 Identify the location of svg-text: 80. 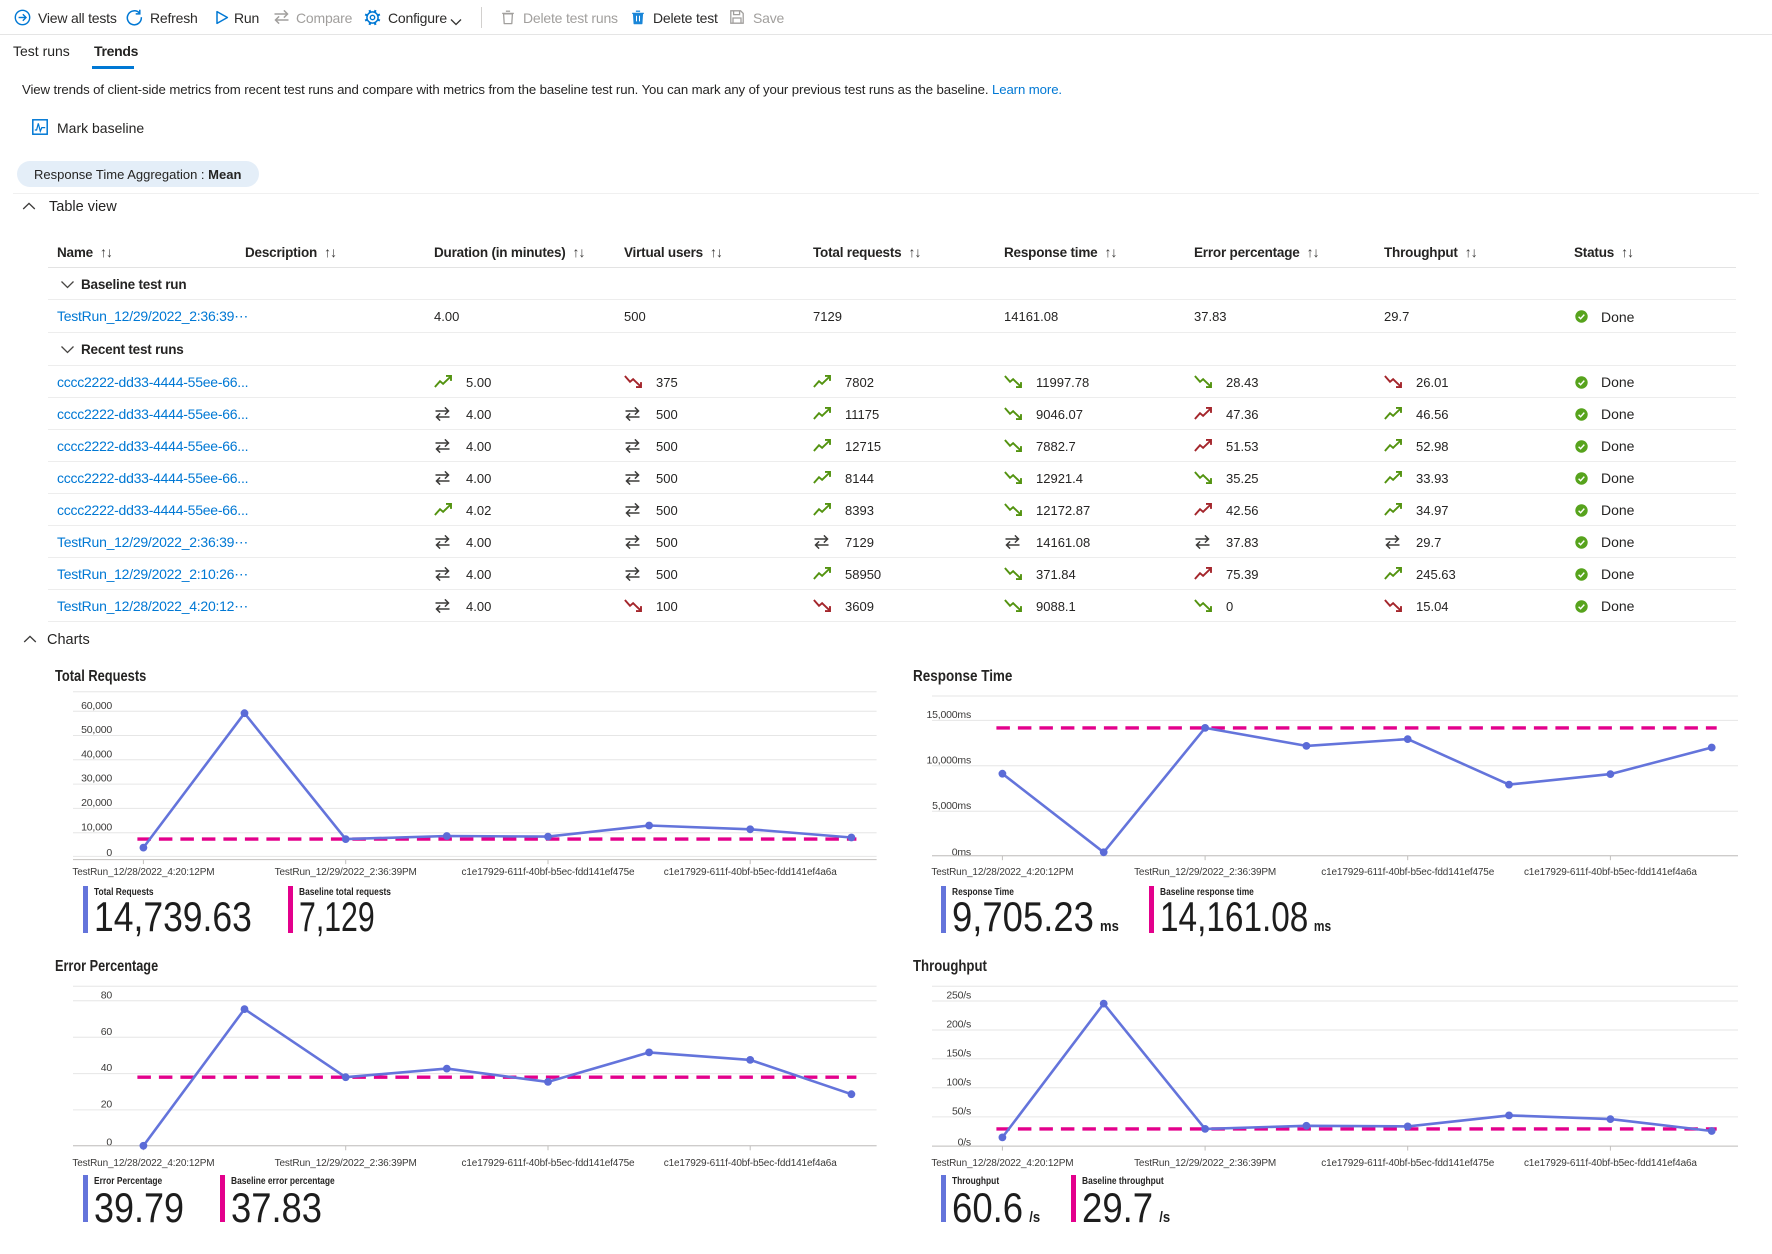
(107, 995).